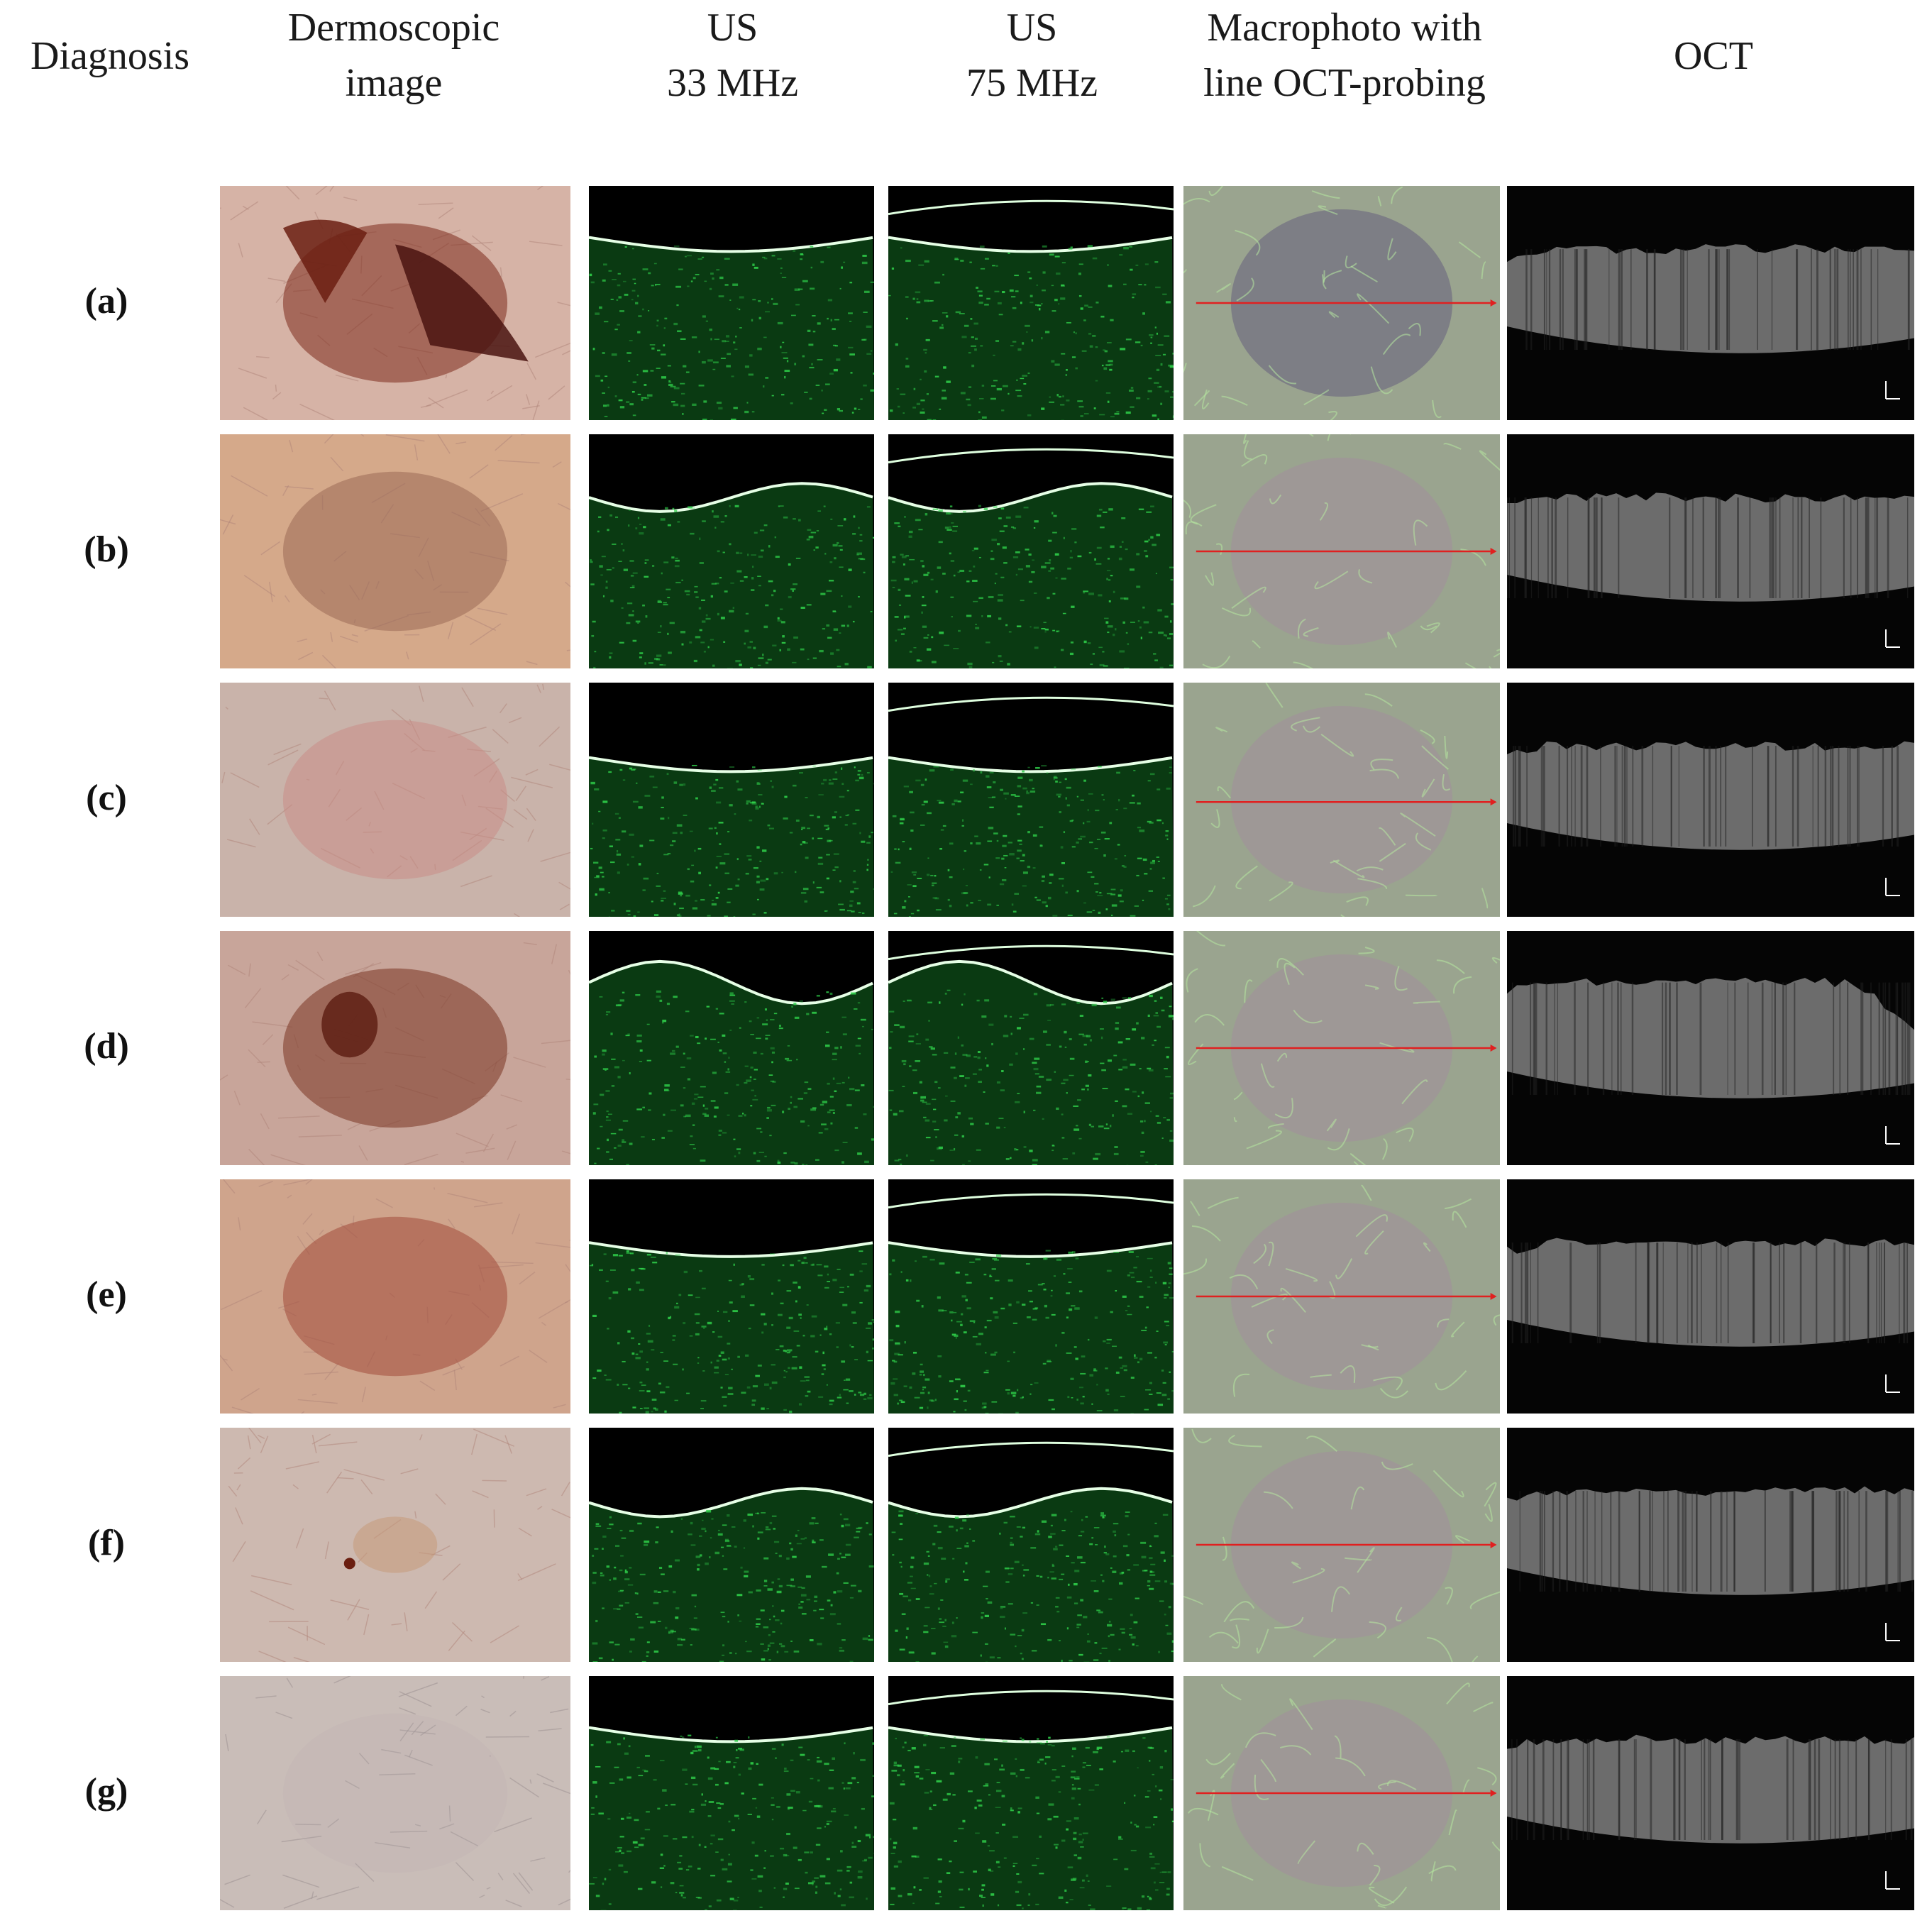 Image resolution: width=1932 pixels, height=1923 pixels. Describe the element at coordinates (732, 83) in the screenshot. I see `header-us33-line2: 33 MHz` at that location.